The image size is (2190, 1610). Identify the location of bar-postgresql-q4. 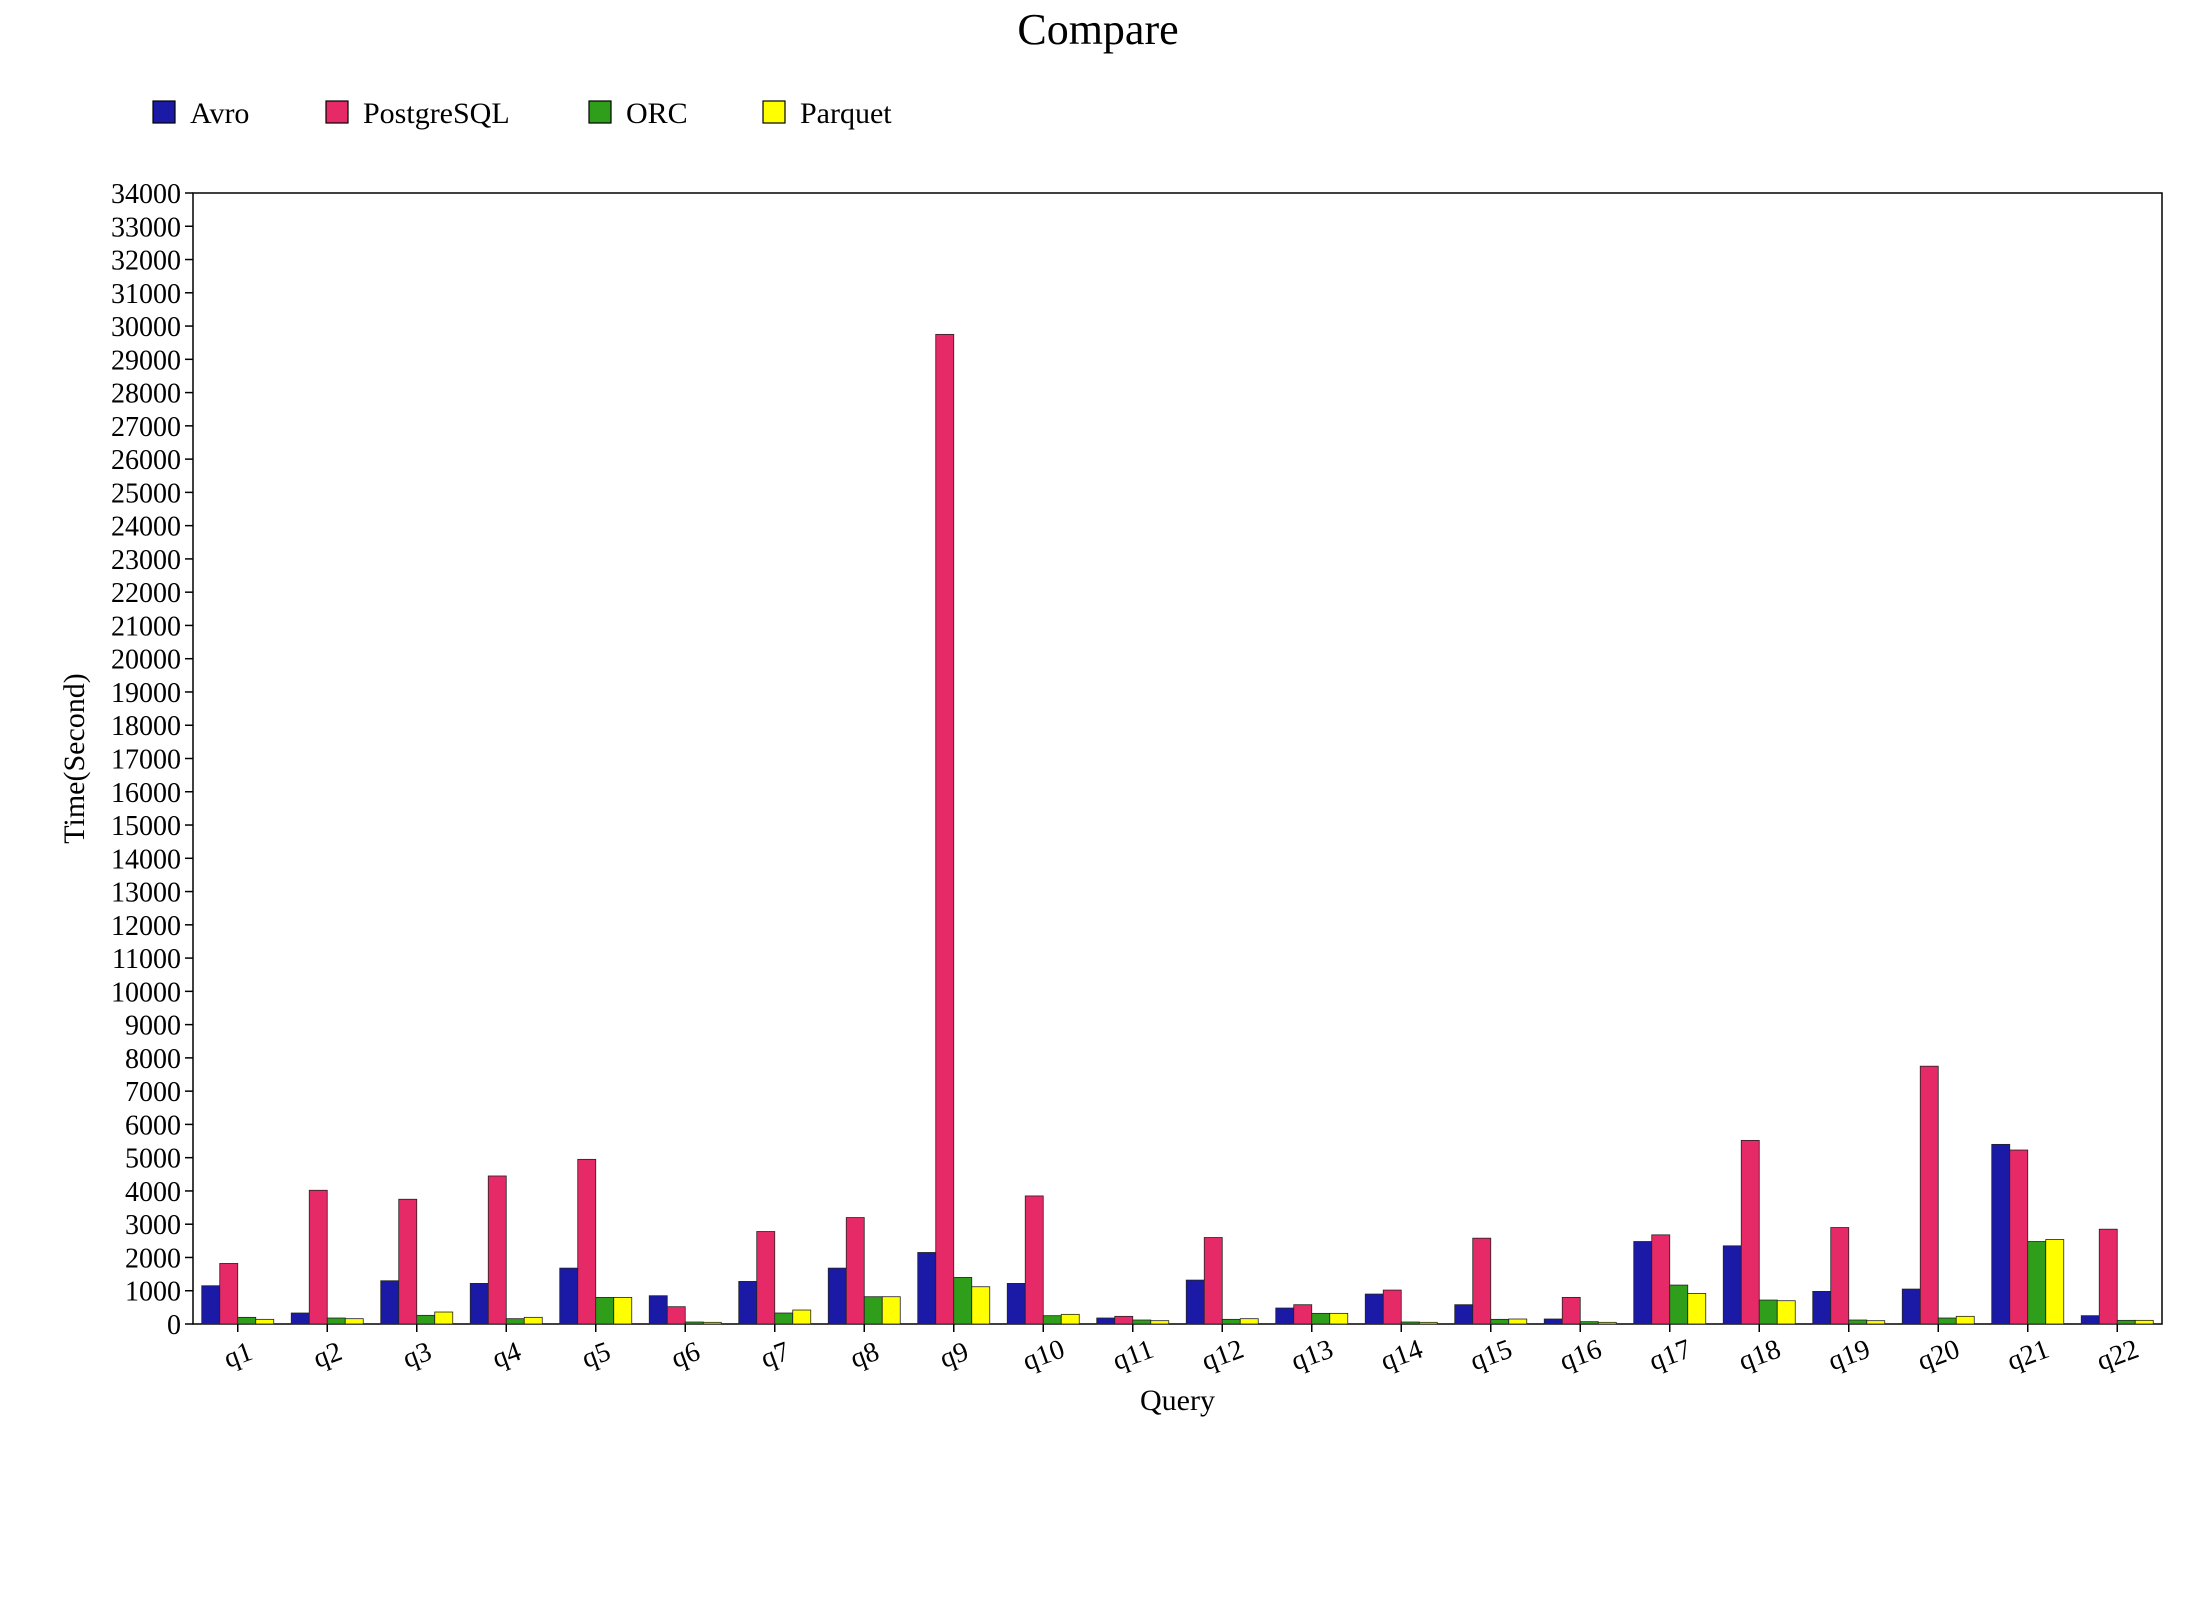
(497, 1250).